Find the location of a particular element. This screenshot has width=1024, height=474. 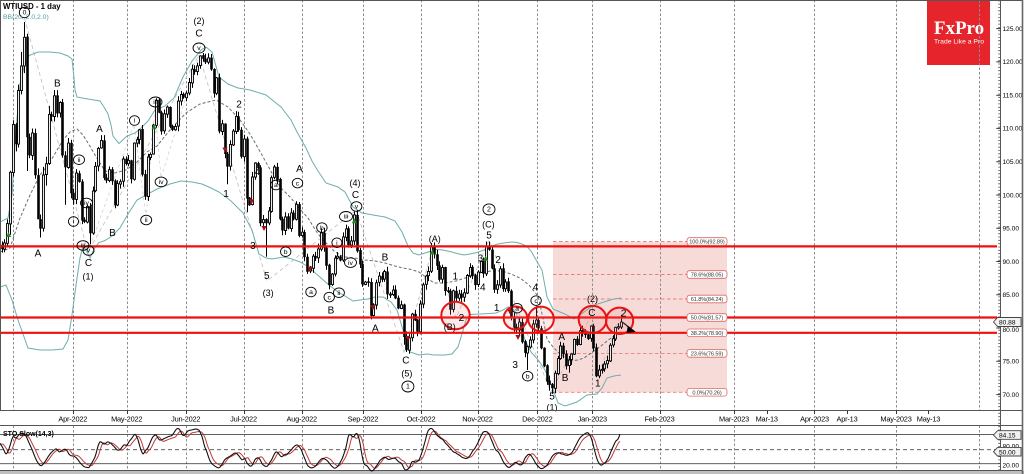

svg-text: 90.00 is located at coordinates (1011, 262).